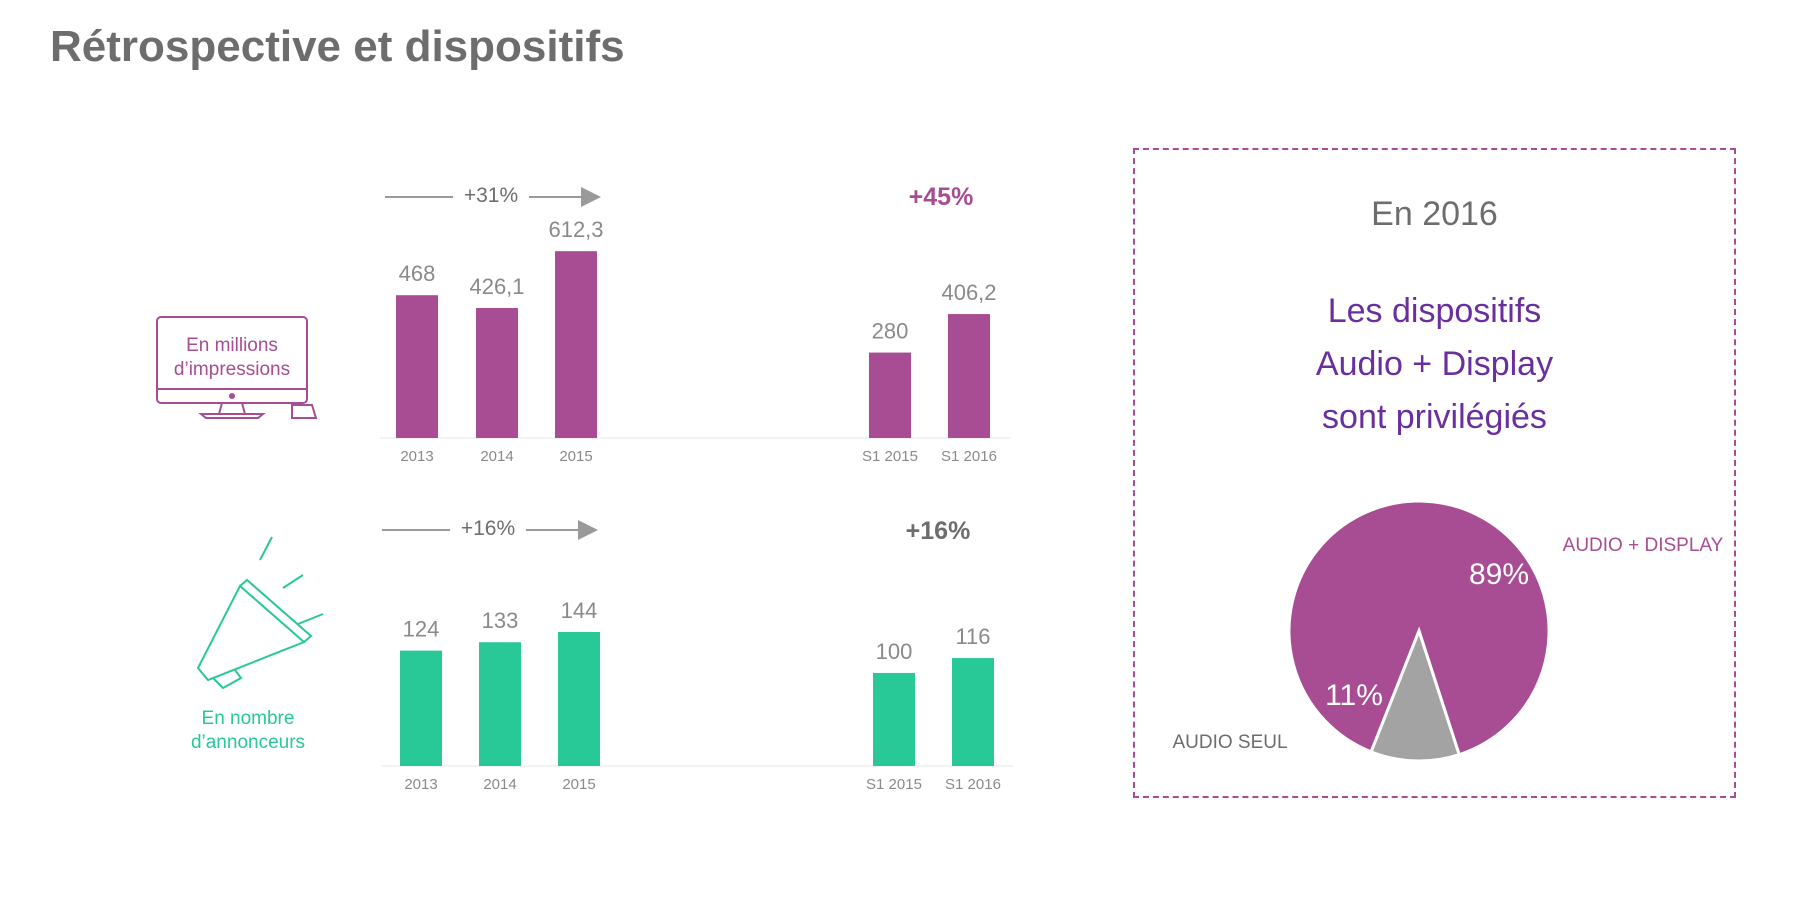 This screenshot has height=908, width=1796. I want to click on impressions-label-line1: En millions, so click(232, 345).